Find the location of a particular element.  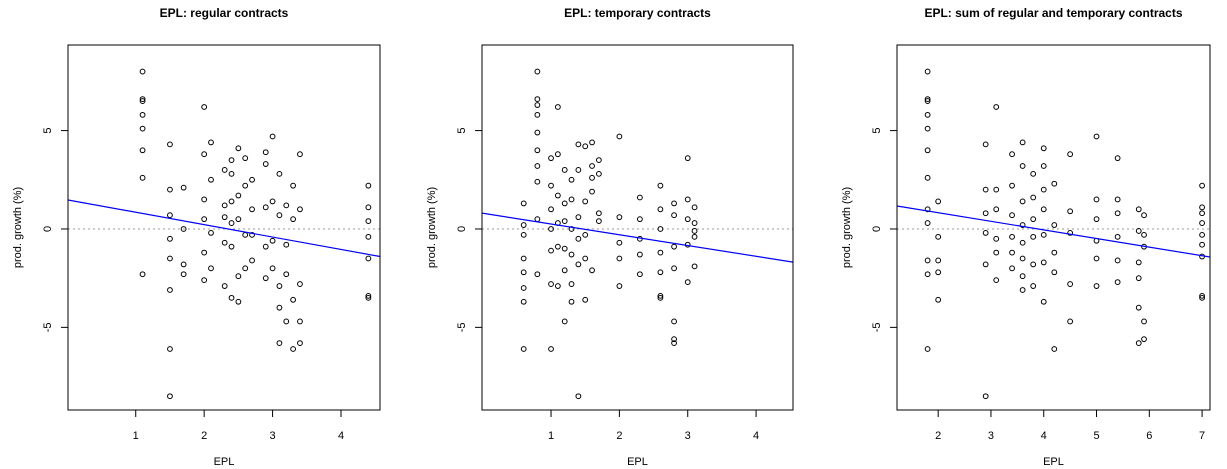

y-tick-label: 0 is located at coordinates (462, 229).